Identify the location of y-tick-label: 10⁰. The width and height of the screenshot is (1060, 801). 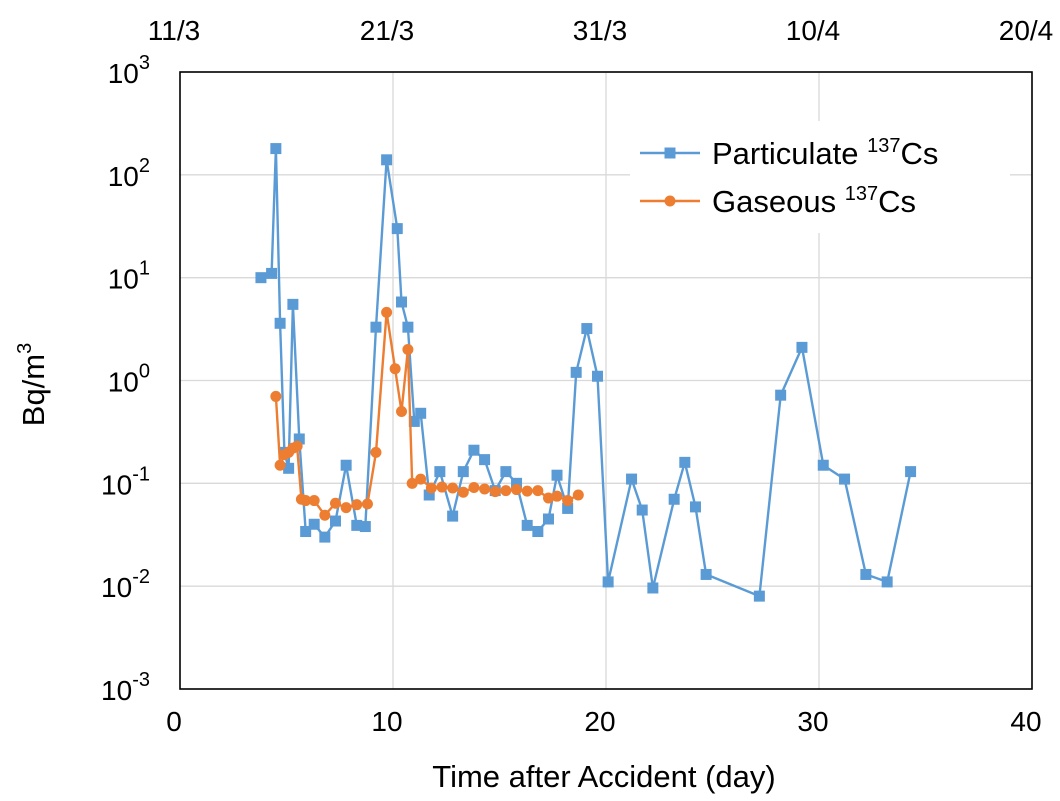
(129, 379).